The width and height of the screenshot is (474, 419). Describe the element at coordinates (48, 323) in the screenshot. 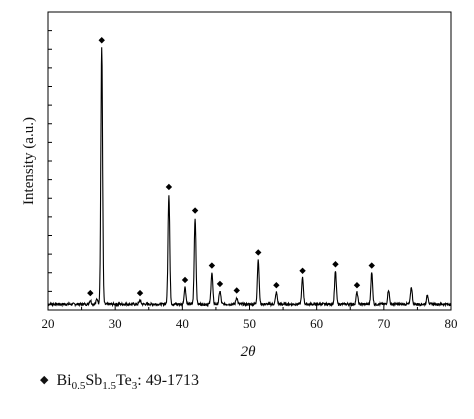

I see `x-tick-label: 20` at that location.